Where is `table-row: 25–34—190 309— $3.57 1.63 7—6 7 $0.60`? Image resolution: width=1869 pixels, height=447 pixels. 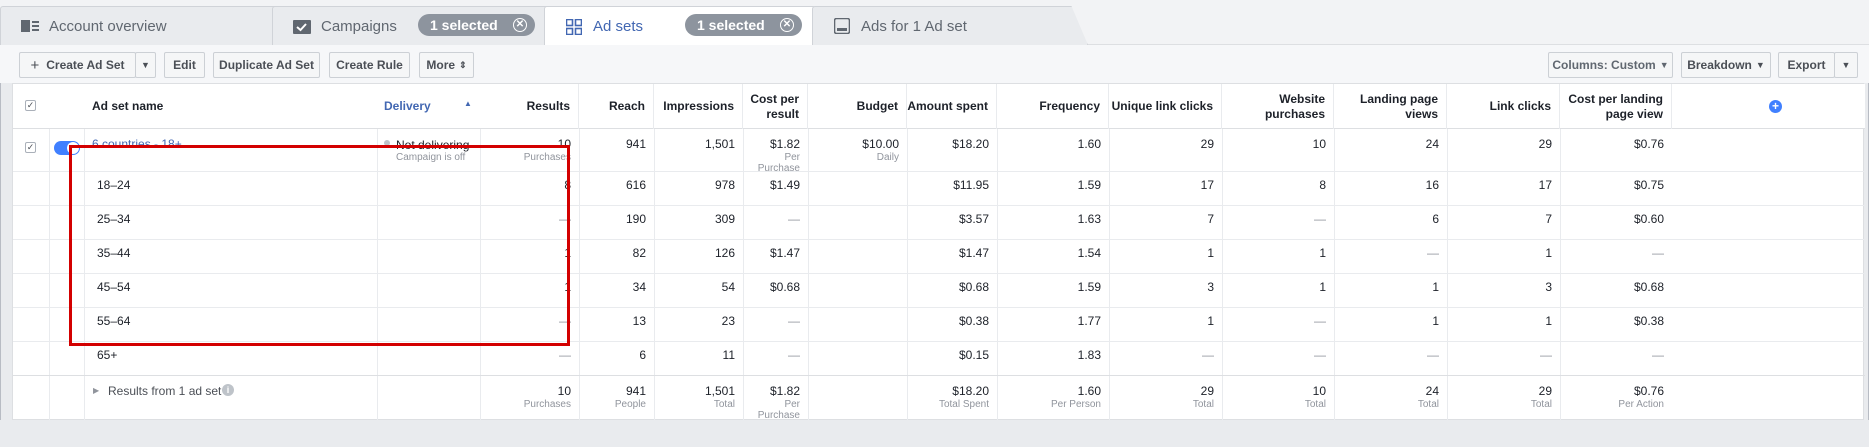 table-row: 25–34—190 309— $3.57 1.63 7—6 7 $0.60 is located at coordinates (939, 223).